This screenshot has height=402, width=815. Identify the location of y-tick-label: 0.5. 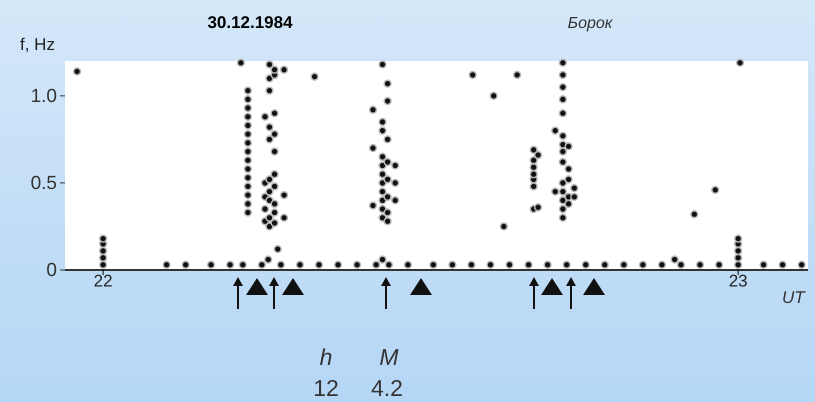
(43, 183).